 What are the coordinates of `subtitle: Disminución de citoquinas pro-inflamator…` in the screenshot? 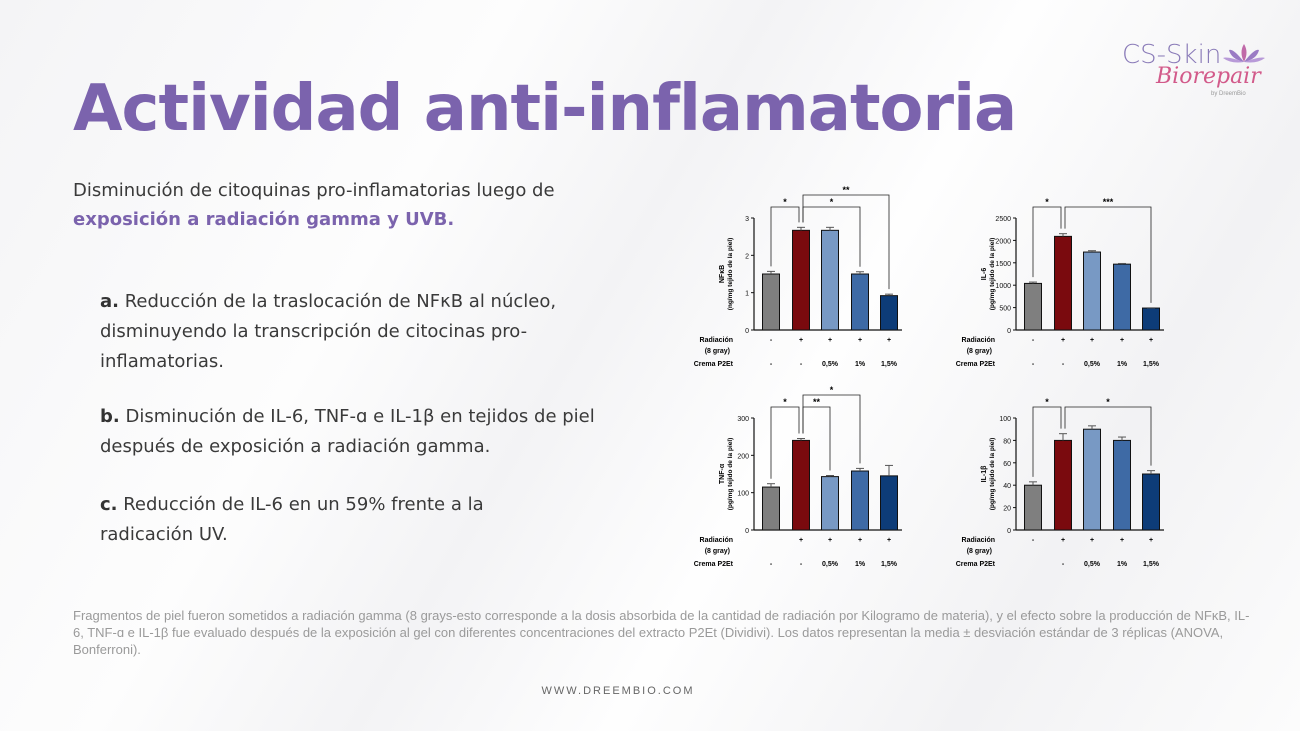 It's located at (353, 205).